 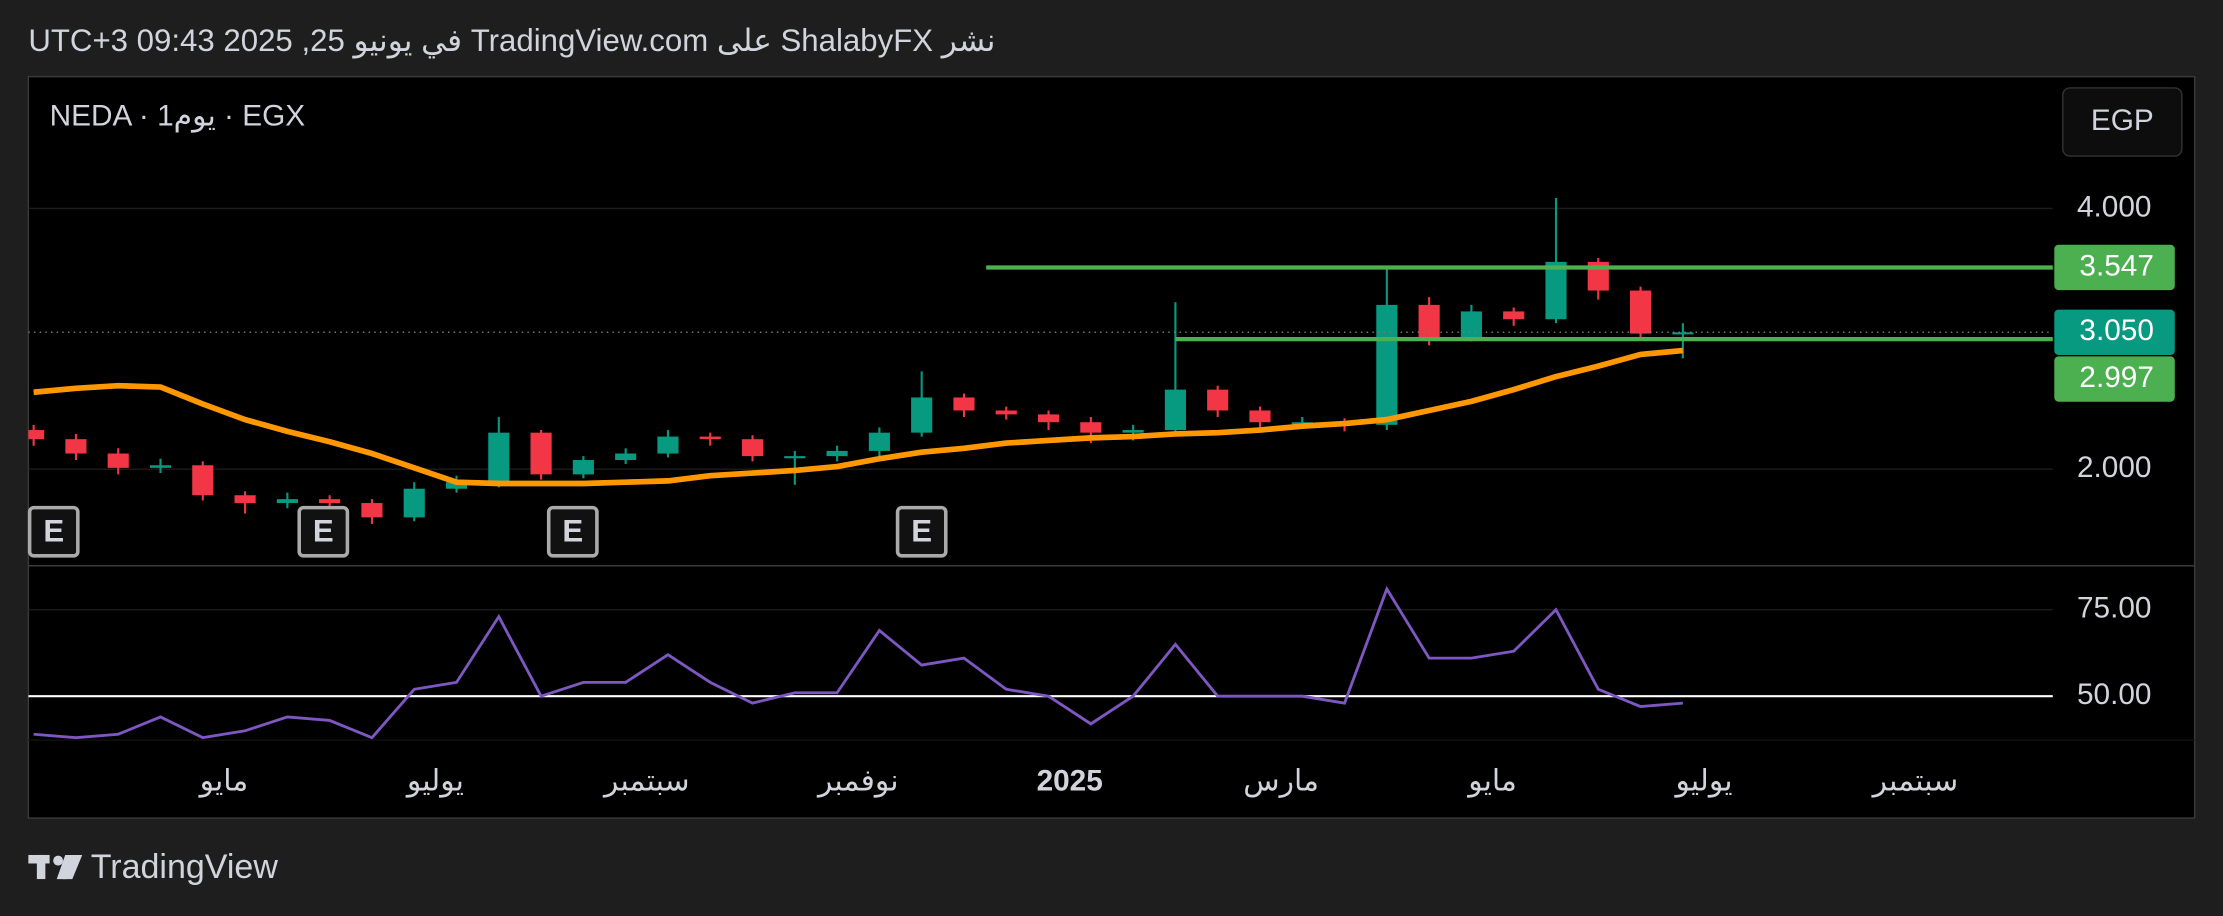 What do you see at coordinates (178, 116) in the screenshot?
I see `symbol-info: NEDA · 1يوم · EGX` at bounding box center [178, 116].